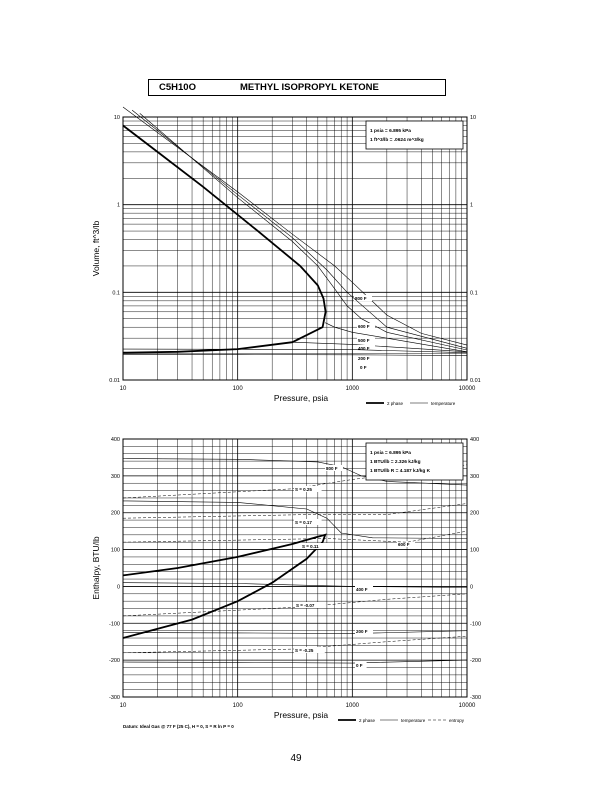 The image size is (592, 800). I want to click on y-tick-label-left: 0, so click(118, 587).